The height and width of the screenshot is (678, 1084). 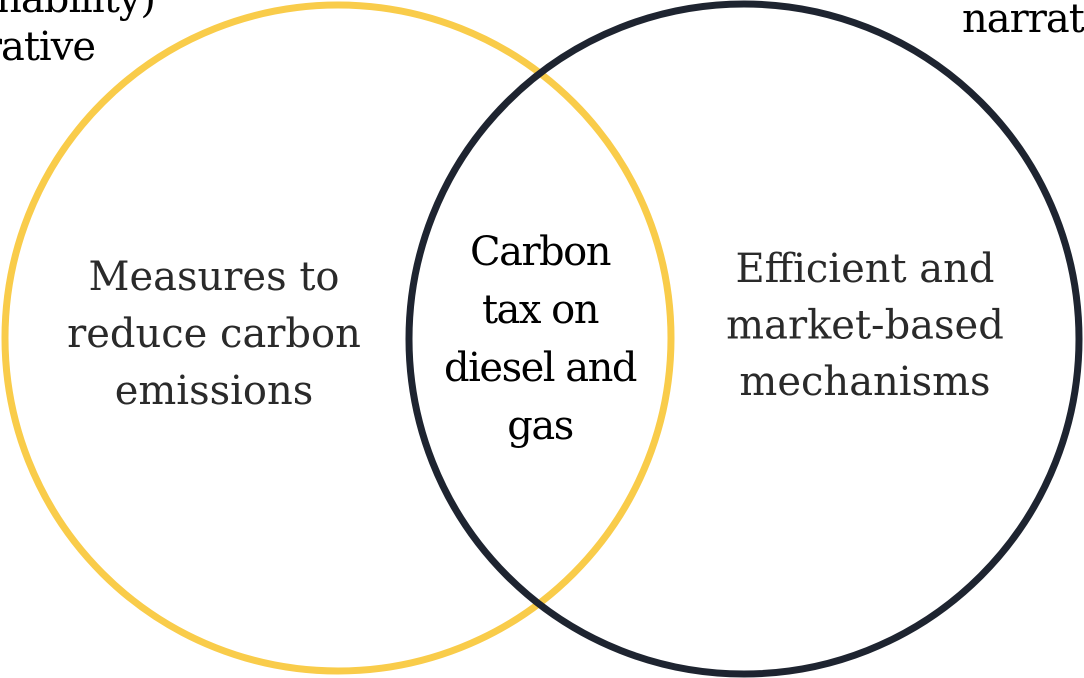 What do you see at coordinates (540, 310) in the screenshot?
I see `overlap-set-label: tax on` at bounding box center [540, 310].